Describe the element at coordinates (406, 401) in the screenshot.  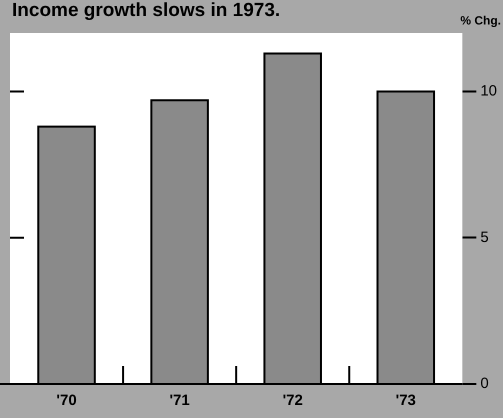
I see `x-tick-label: '73` at that location.